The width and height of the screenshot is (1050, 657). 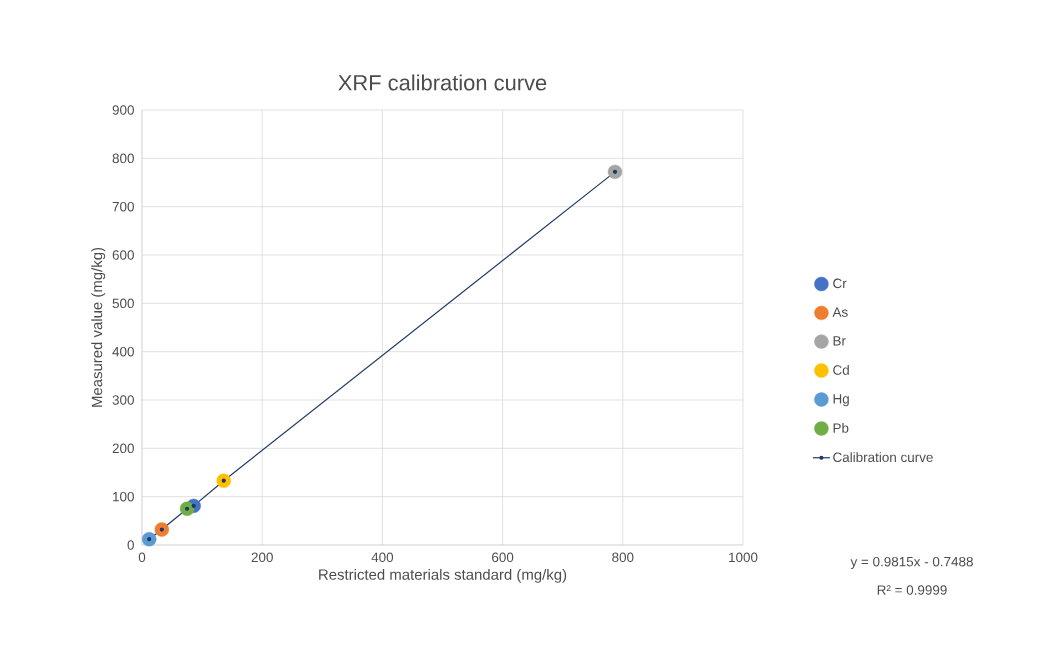 I want to click on y-tick-label: 200, so click(x=123, y=448).